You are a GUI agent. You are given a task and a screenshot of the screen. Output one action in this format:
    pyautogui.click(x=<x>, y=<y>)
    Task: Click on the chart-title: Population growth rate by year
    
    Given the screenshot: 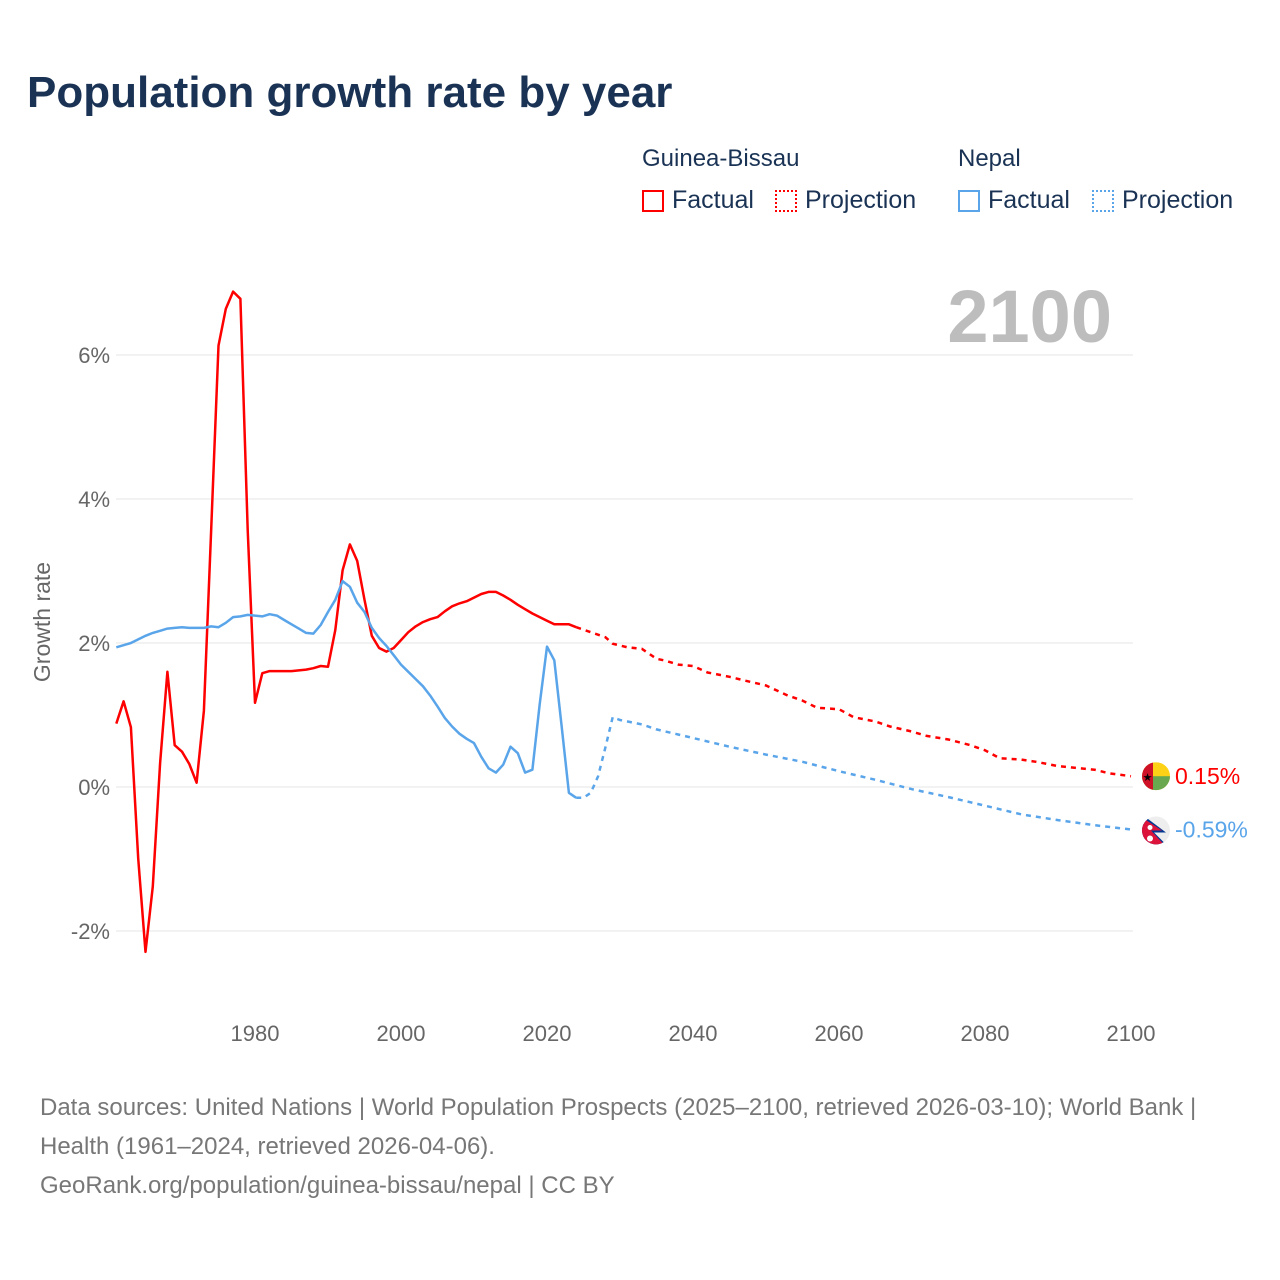 What is the action you would take?
    pyautogui.click(x=350, y=92)
    